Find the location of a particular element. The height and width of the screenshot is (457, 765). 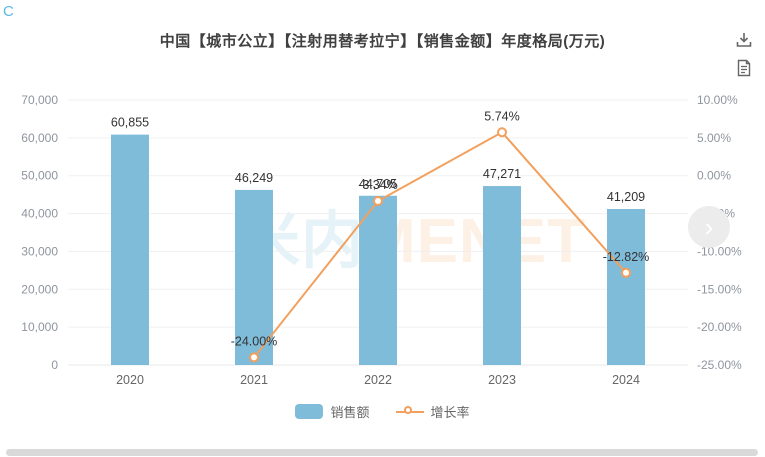

menet-watermark: 米内MENET is located at coordinates (412, 235).